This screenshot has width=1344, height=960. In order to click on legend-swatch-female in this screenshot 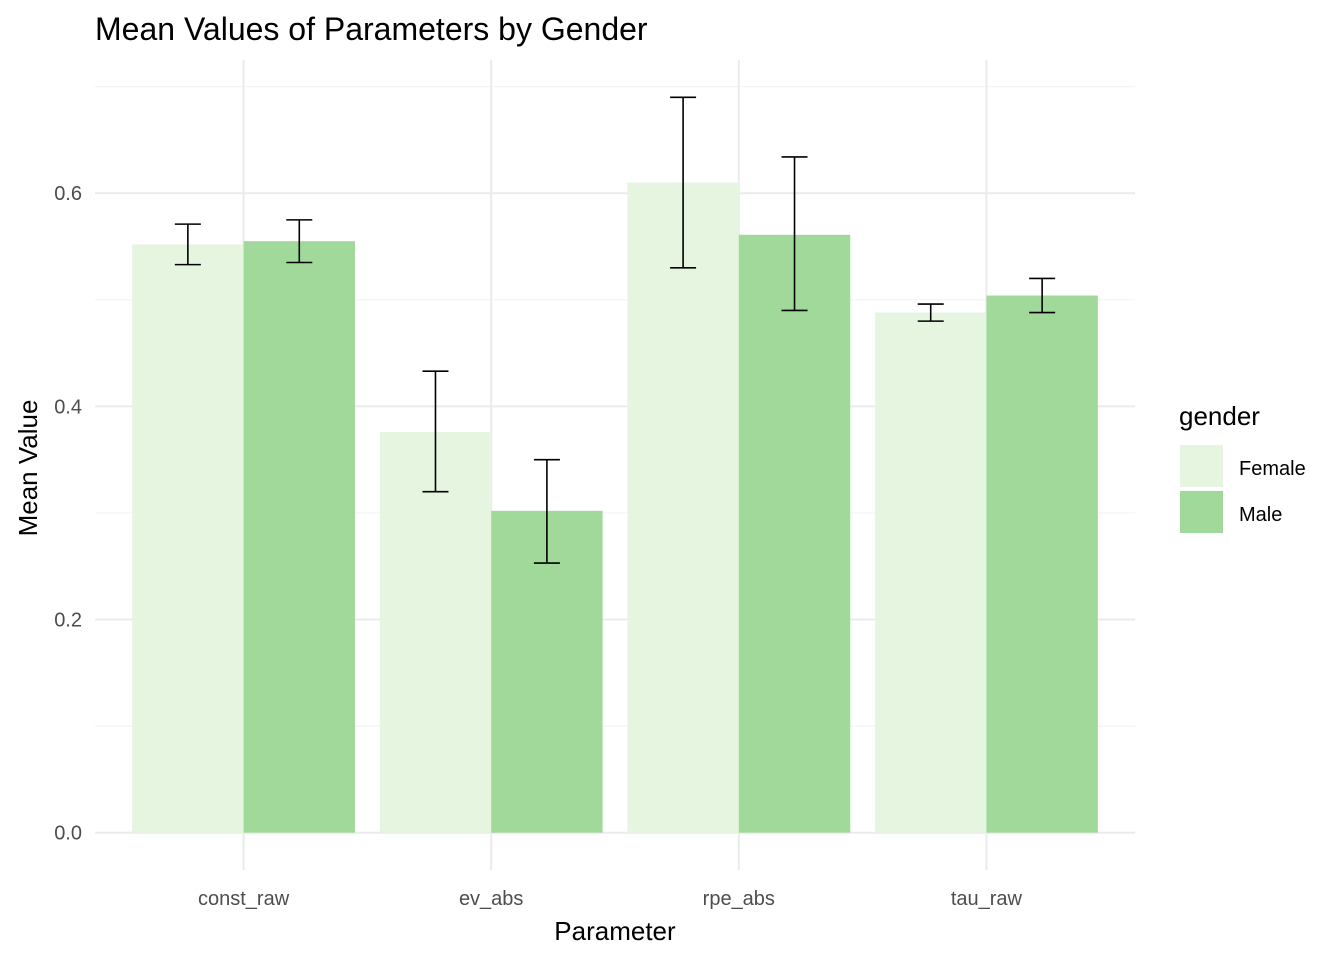, I will do `click(1201, 466)`.